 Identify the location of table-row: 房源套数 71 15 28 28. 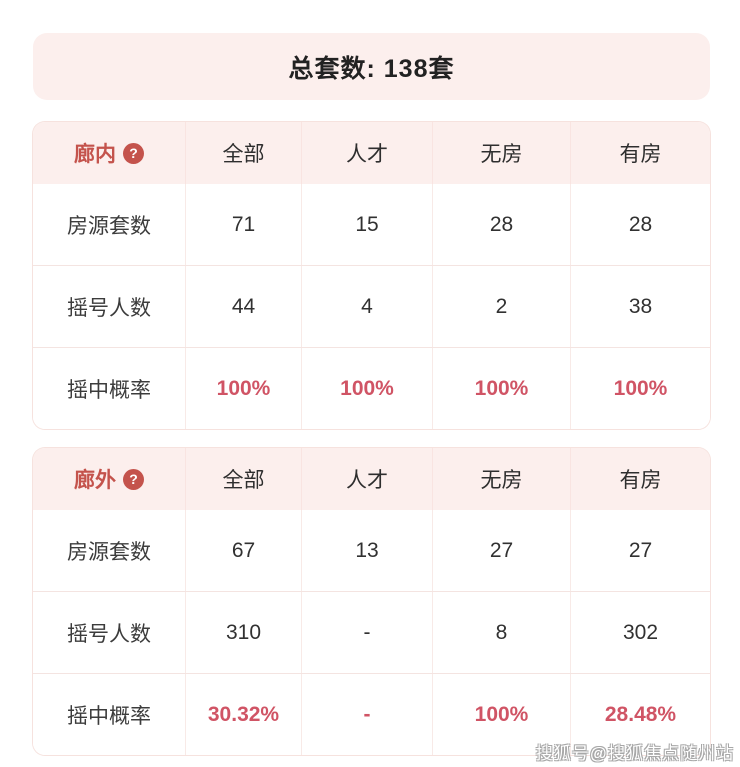
(371, 224).